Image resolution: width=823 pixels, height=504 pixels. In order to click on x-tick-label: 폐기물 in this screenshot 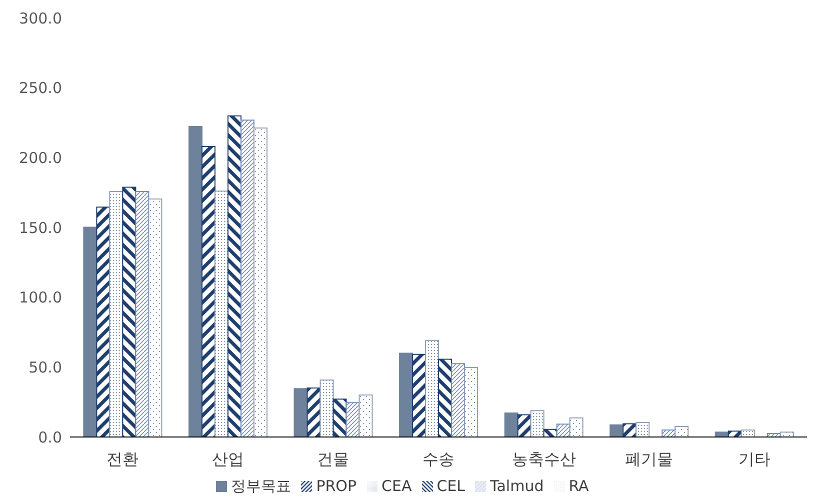, I will do `click(649, 458)`.